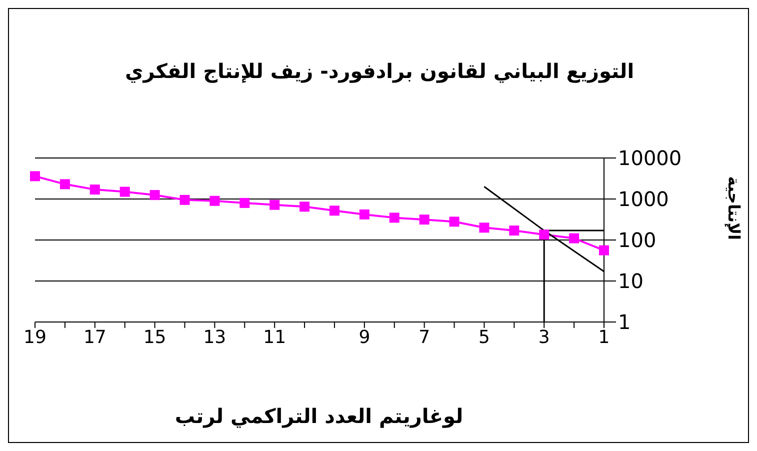 This screenshot has height=451, width=757. Describe the element at coordinates (35, 337) in the screenshot. I see `x-tick-label: 19` at that location.